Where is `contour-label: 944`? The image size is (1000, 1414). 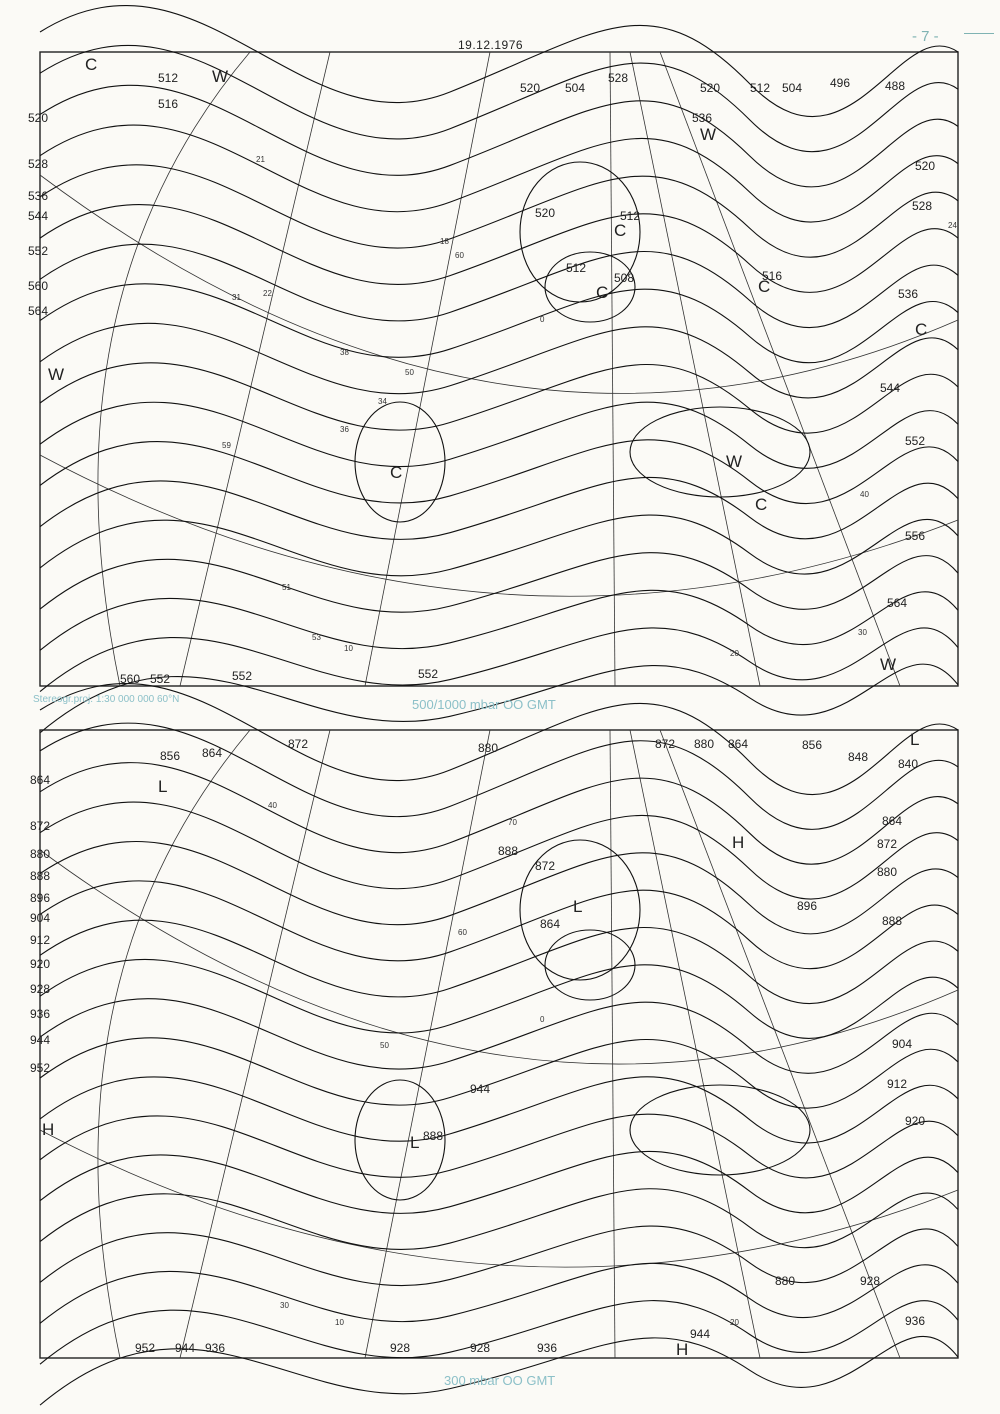
contour-label: 944 is located at coordinates (700, 1334).